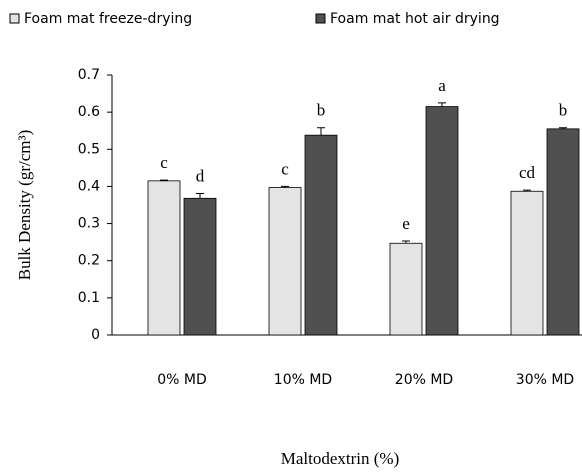  I want to click on x-axis-label: Maltodextrin (%), so click(340, 458).